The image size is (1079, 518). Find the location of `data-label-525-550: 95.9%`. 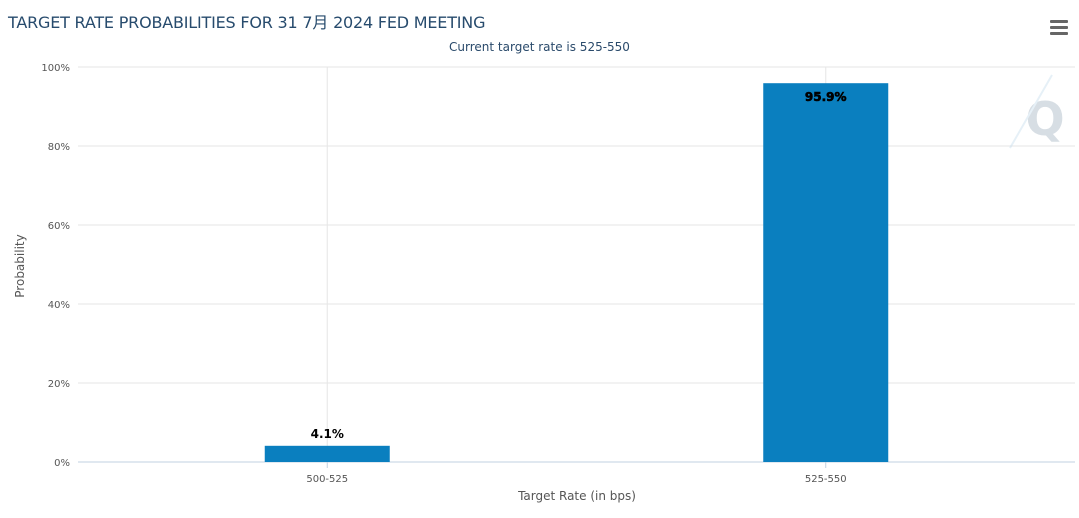

data-label-525-550: 95.9% is located at coordinates (826, 97).